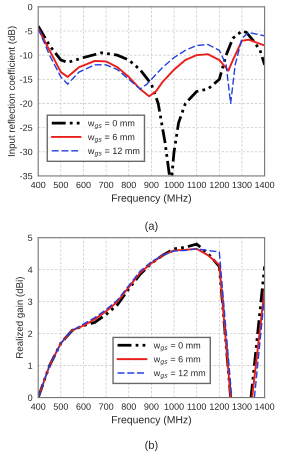 The height and width of the screenshot is (457, 283). Describe the element at coordinates (151, 227) in the screenshot. I see `text: (a)` at that location.